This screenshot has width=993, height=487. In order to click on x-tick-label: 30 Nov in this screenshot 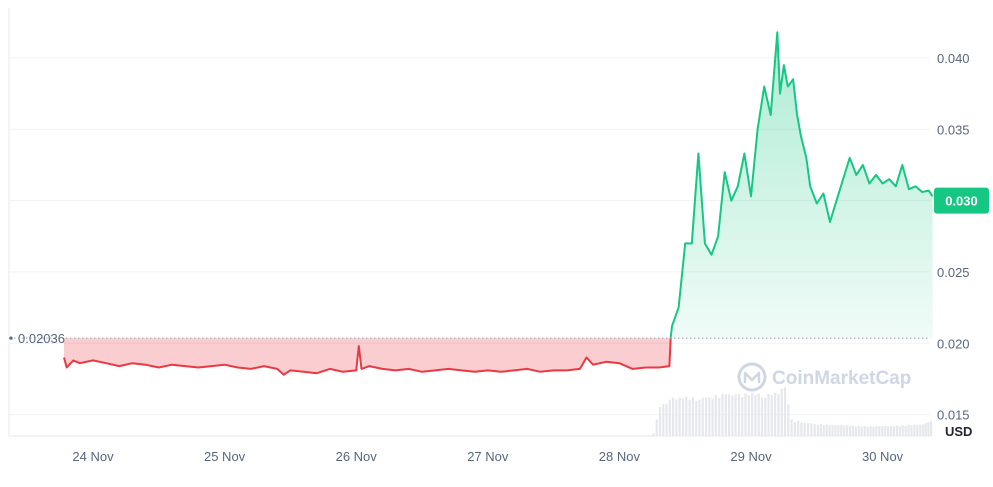, I will do `click(883, 456)`.